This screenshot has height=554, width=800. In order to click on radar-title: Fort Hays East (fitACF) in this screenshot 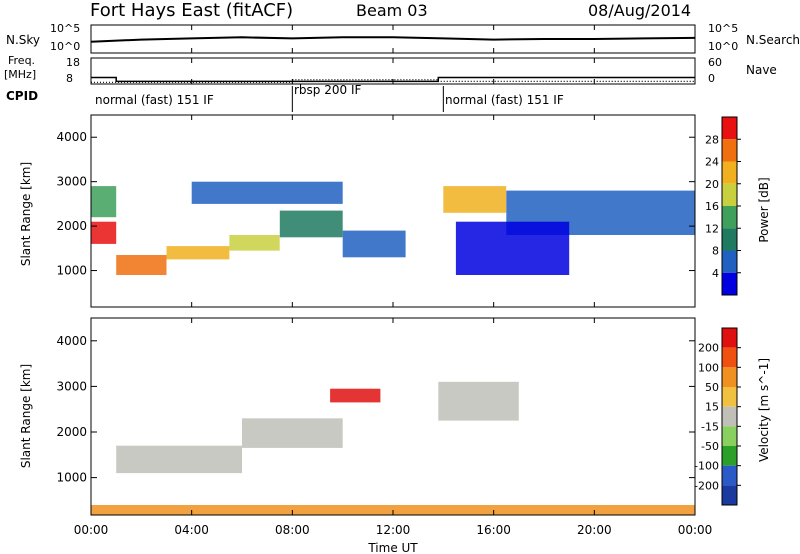, I will do `click(191, 10)`.